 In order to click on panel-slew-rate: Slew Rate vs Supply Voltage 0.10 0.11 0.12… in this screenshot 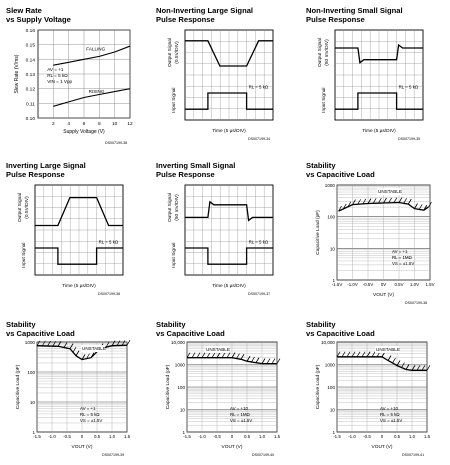, I will do `click(75, 77)`.